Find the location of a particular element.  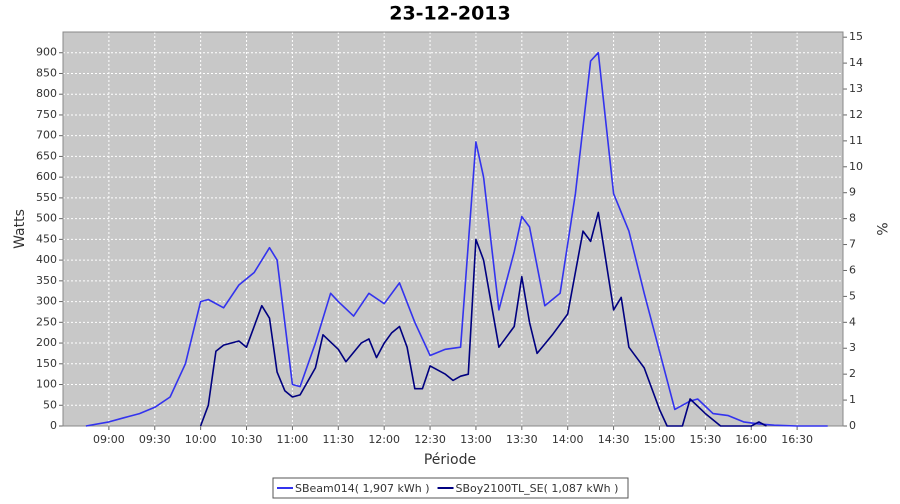

x-tick-label: 10:30 is located at coordinates (247, 439).